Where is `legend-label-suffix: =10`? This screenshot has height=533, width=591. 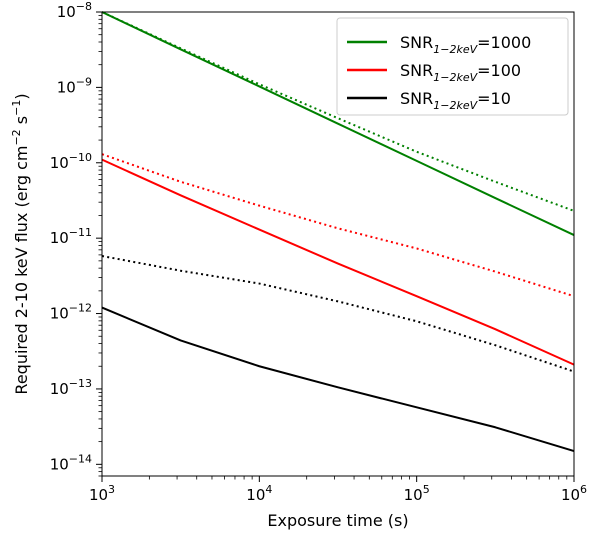
legend-label-suffix: =10 is located at coordinates (494, 98).